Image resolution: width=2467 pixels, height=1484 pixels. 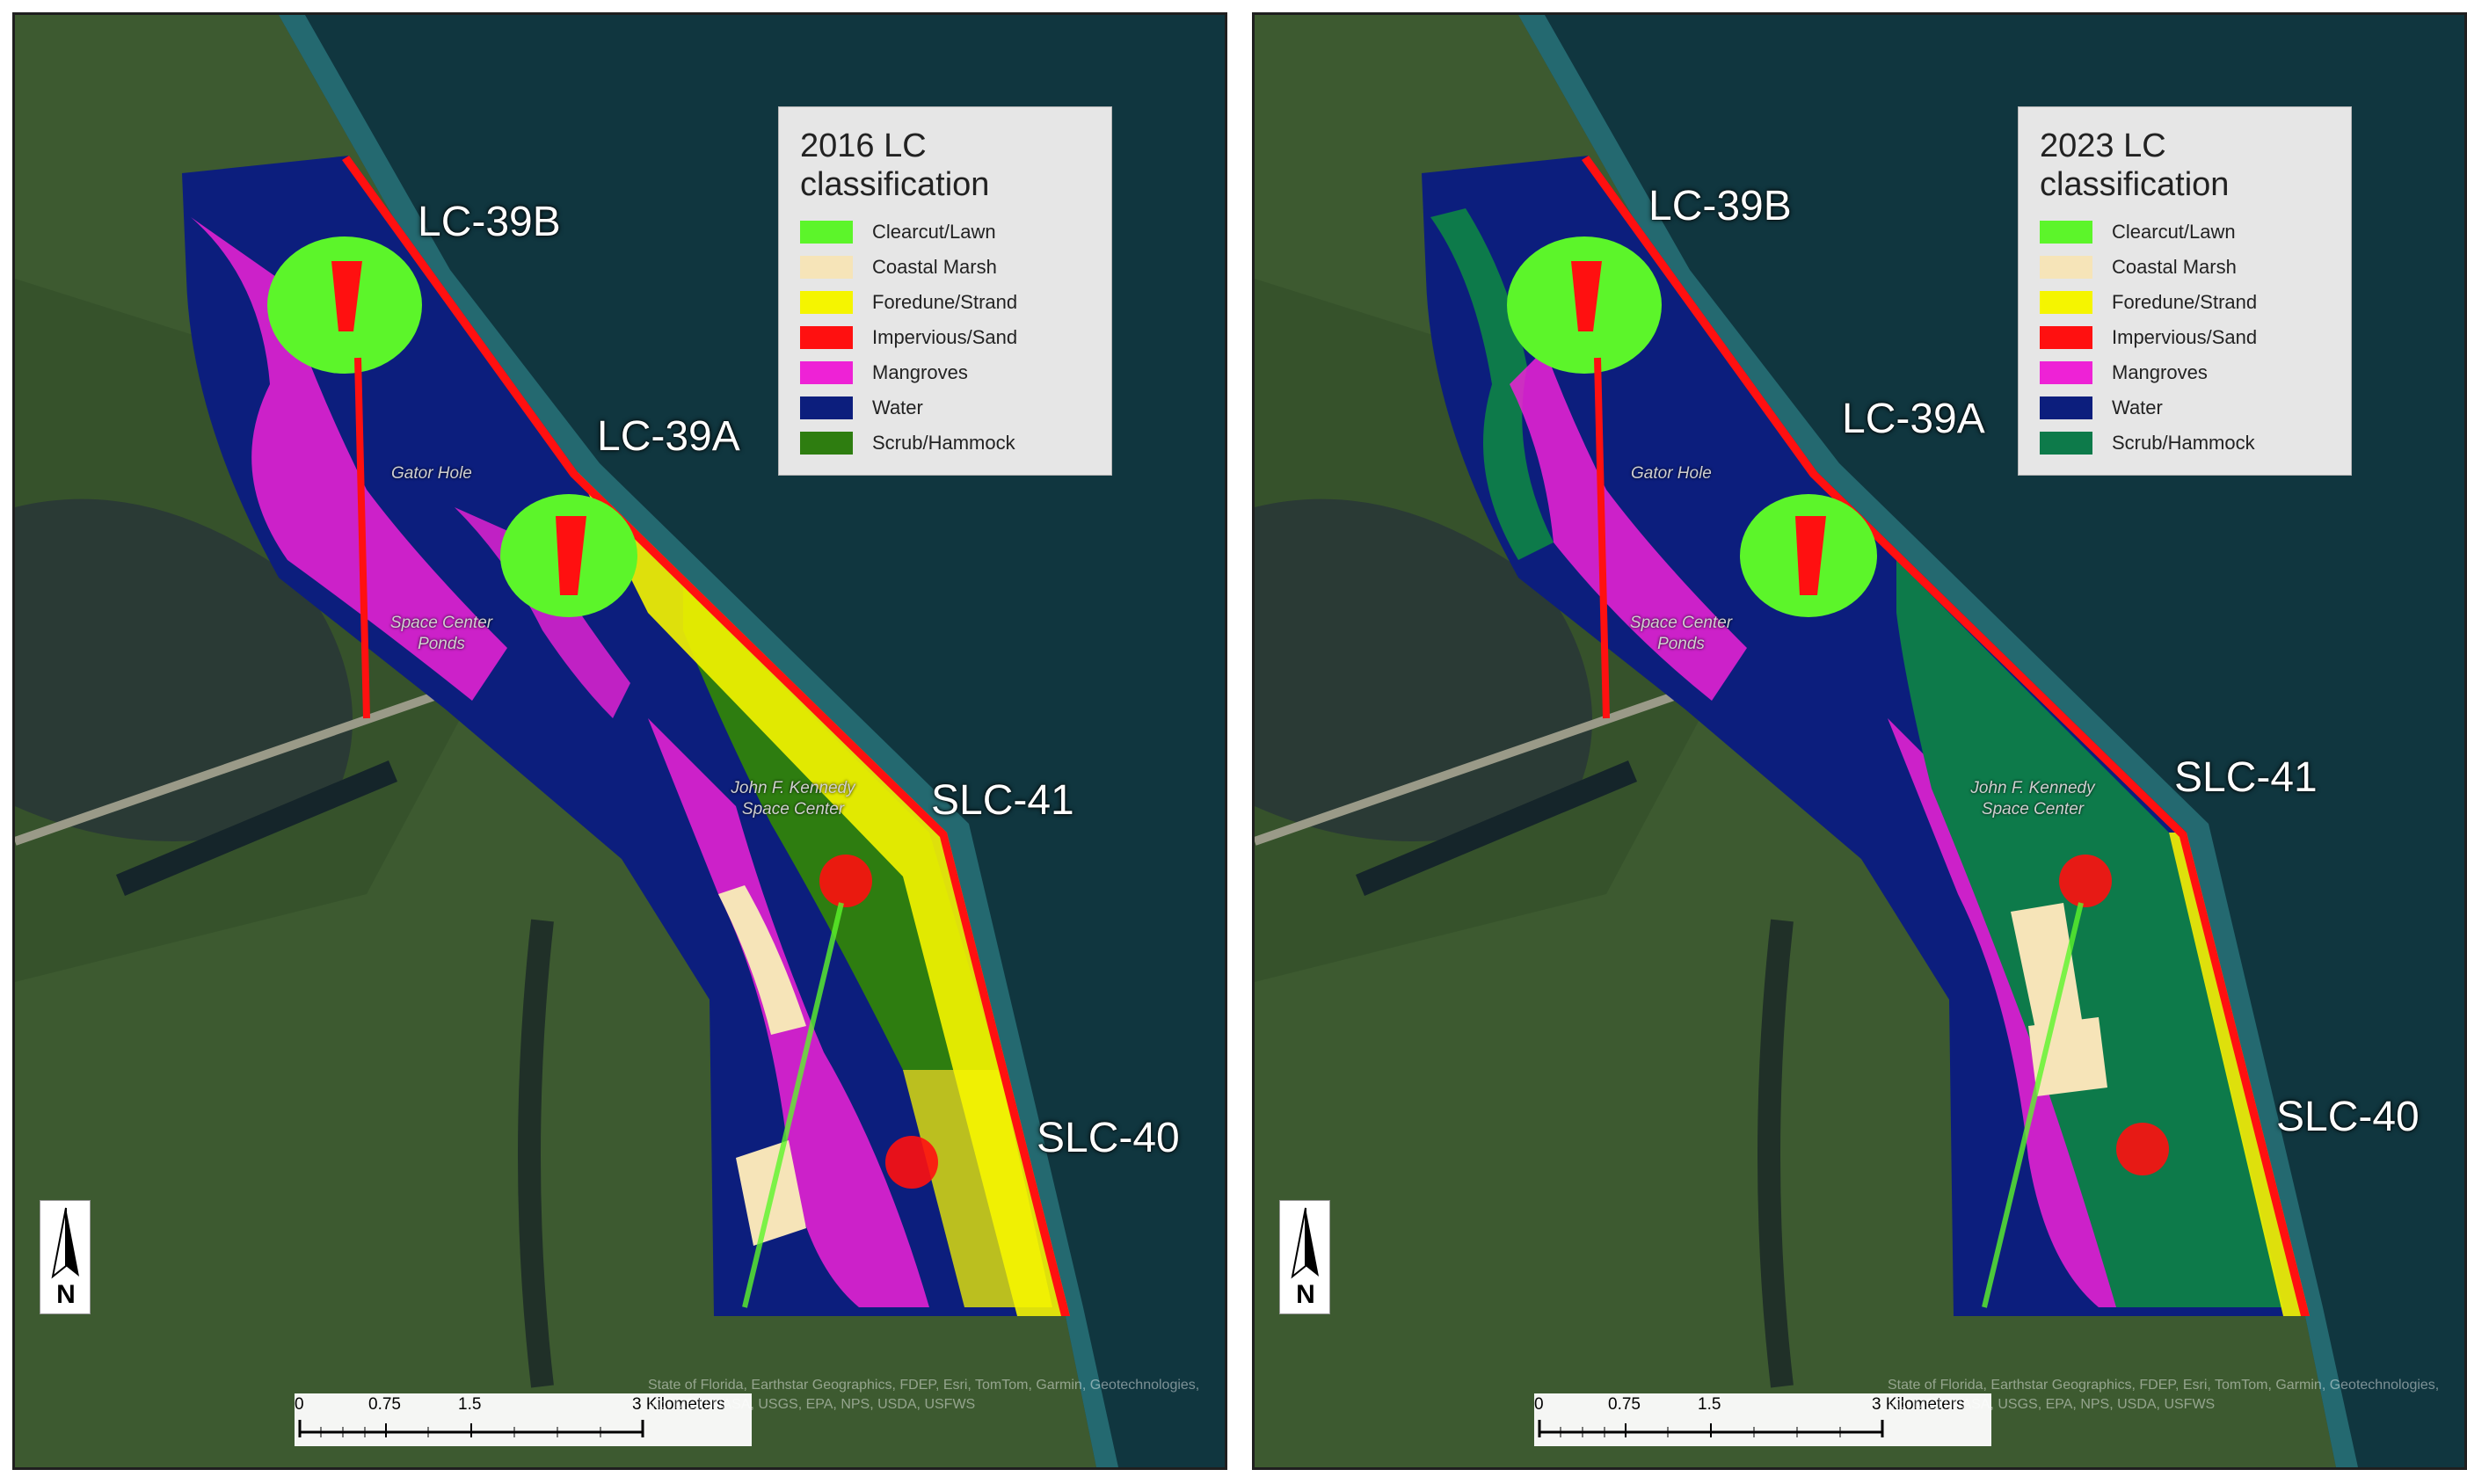 What do you see at coordinates (977, 1189) in the screenshot?
I see `lc-class-foredune-strand` at bounding box center [977, 1189].